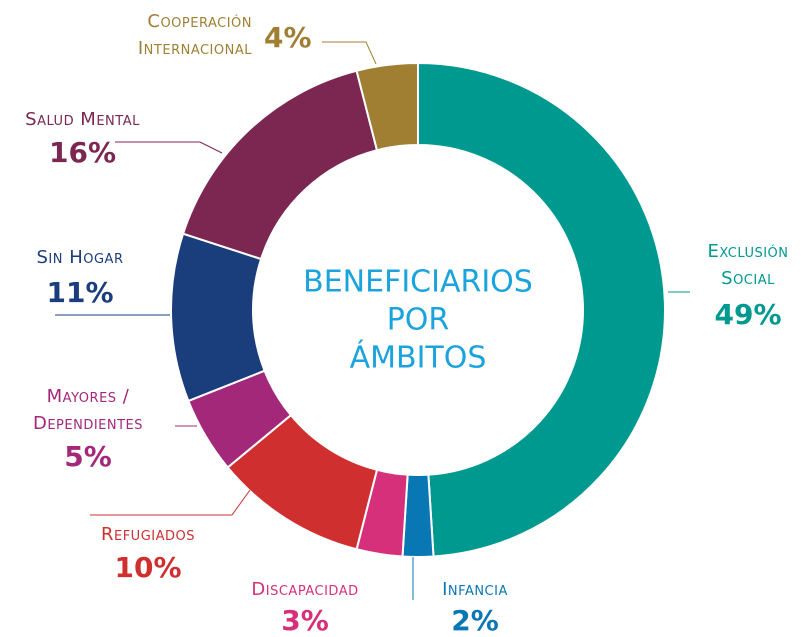 This screenshot has height=637, width=804. What do you see at coordinates (305, 589) in the screenshot?
I see `category-label: Discapacidad` at bounding box center [305, 589].